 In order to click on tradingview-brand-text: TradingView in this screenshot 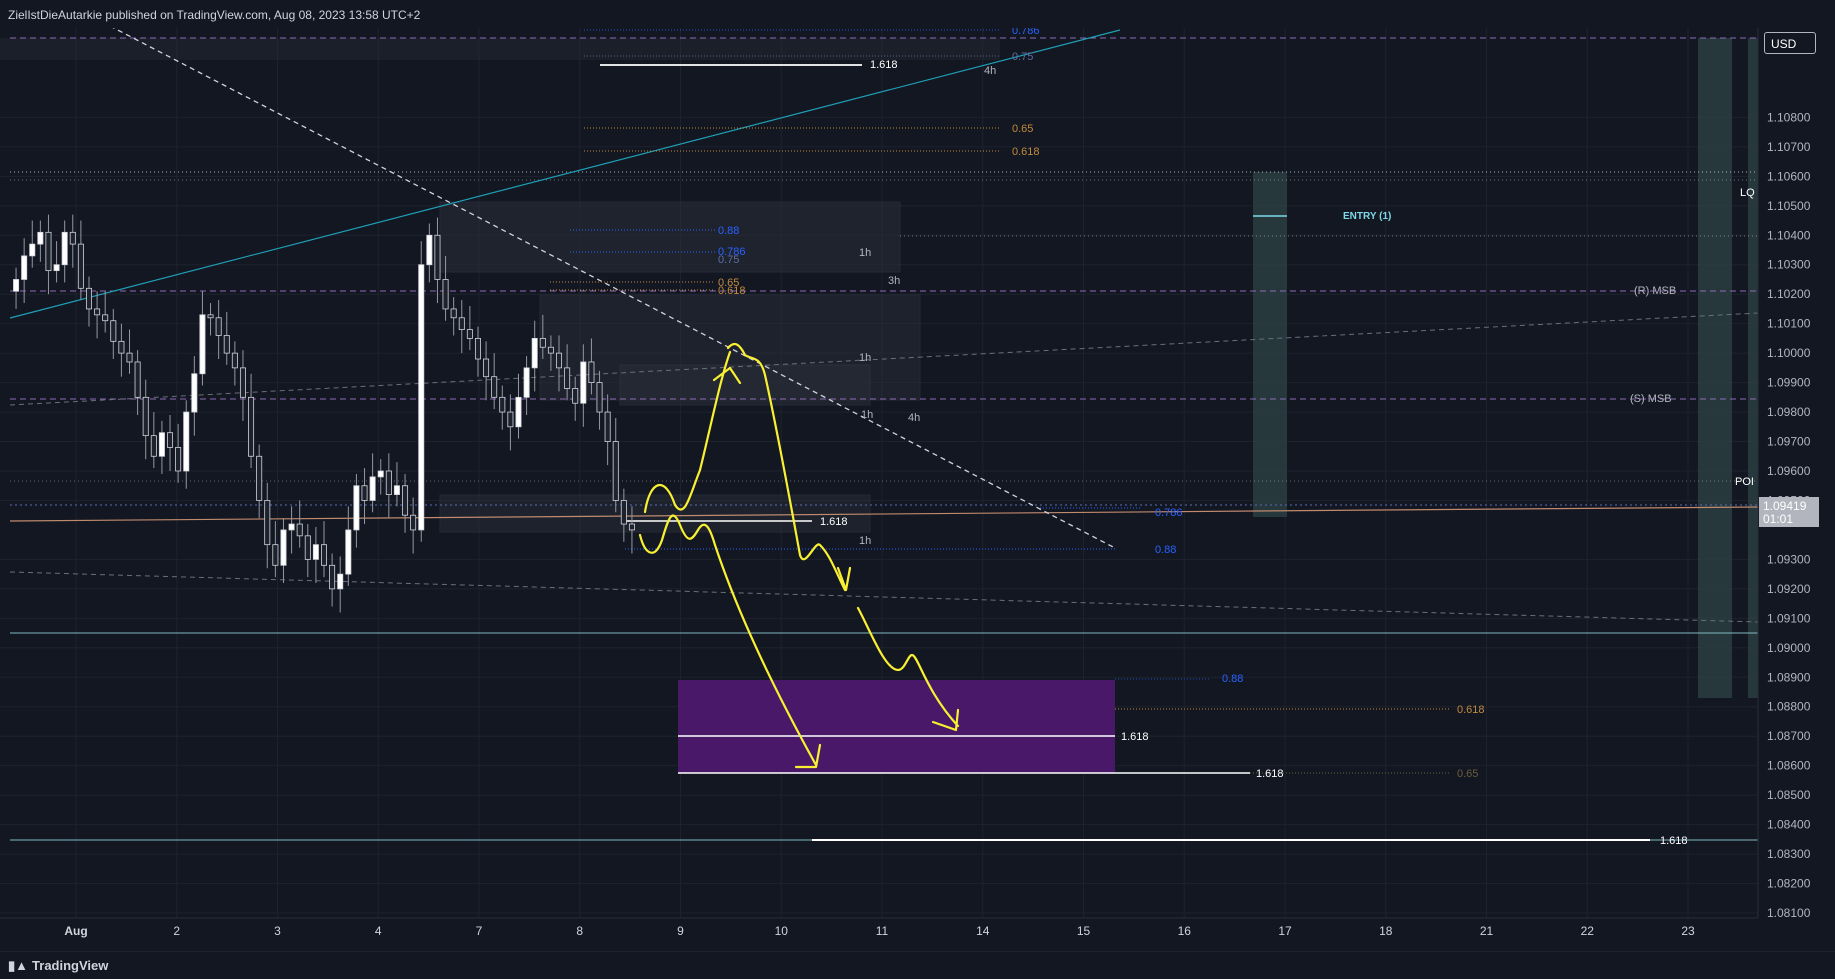, I will do `click(70, 965)`.